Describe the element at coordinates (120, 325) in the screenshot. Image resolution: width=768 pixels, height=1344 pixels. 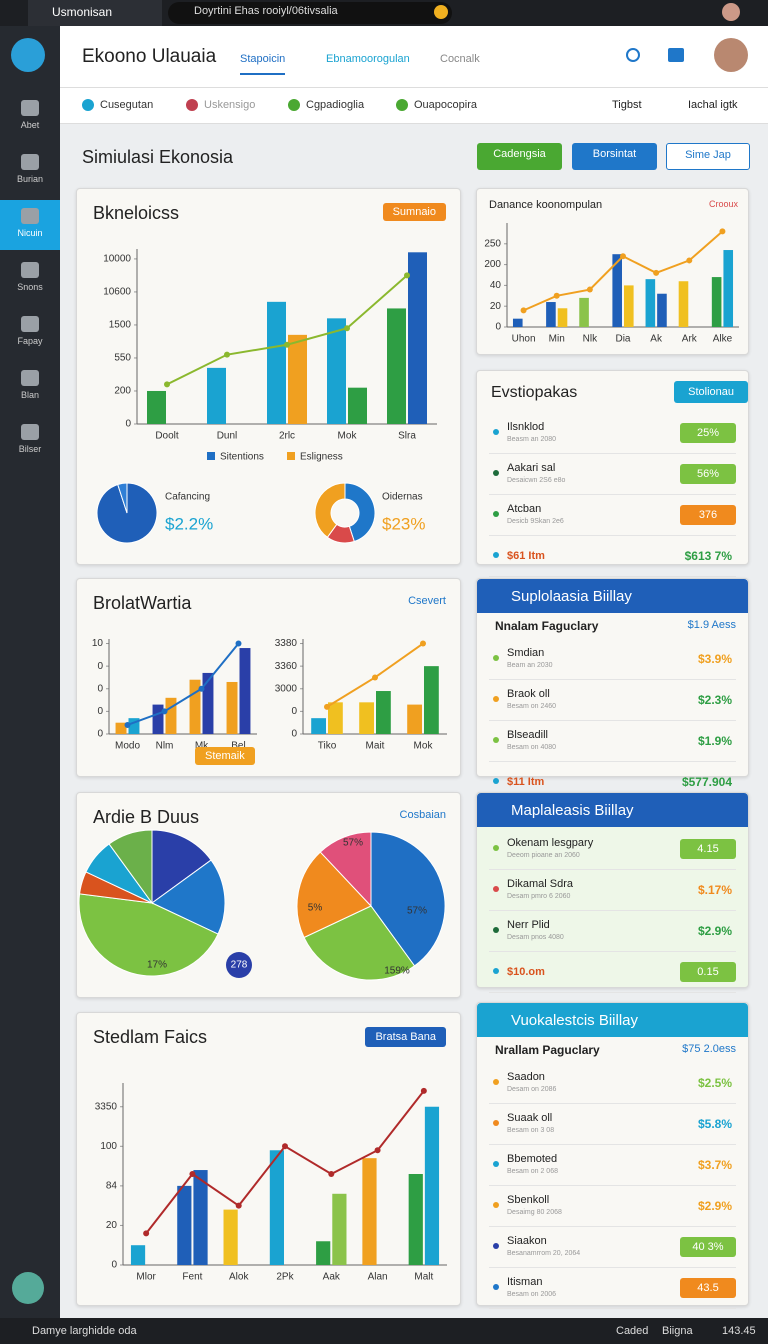
I see `y-tick-label: 1500` at that location.